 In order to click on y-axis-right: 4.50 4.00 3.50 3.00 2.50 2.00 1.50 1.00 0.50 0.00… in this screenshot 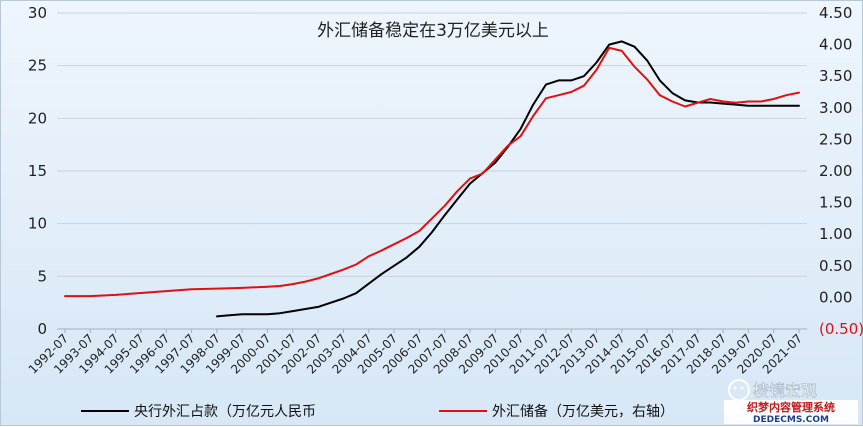, I will do `click(841, 171)`.